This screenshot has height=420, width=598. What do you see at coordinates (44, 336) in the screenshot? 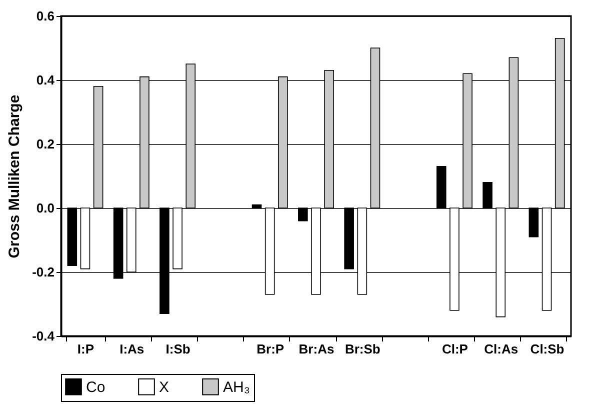
I see `y-tick-label: -0.4` at bounding box center [44, 336].